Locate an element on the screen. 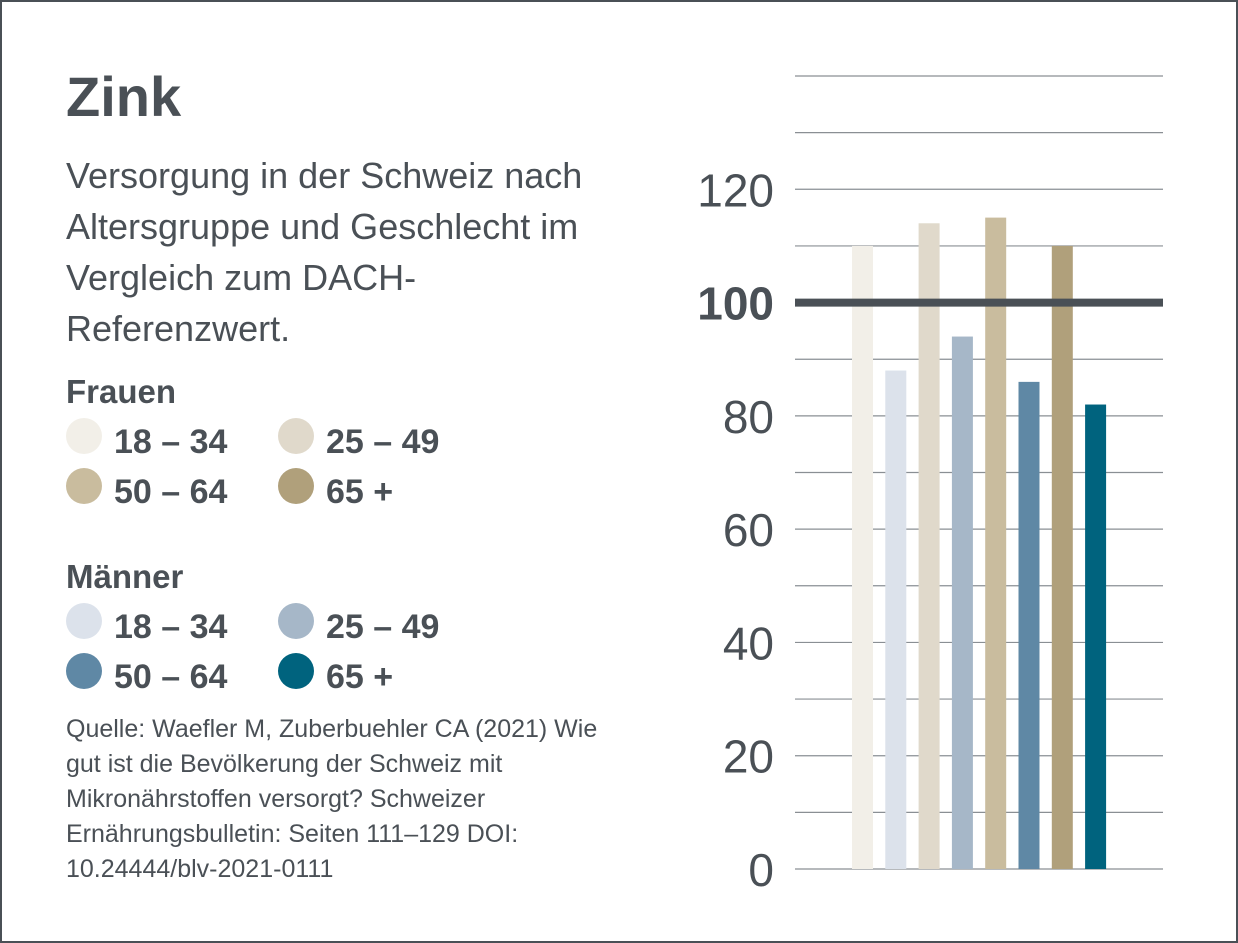 The width and height of the screenshot is (1238, 943). y-tick-label: 20 is located at coordinates (748, 757).